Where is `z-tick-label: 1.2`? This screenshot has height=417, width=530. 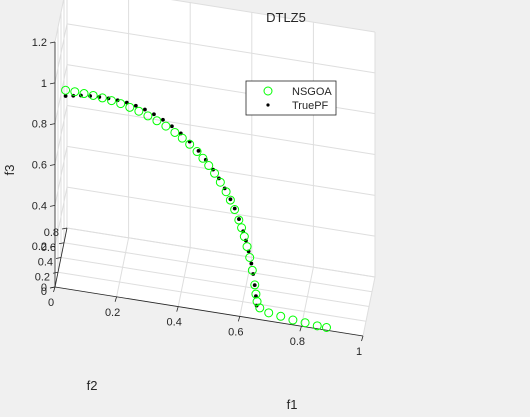 z-tick-label: 1.2 is located at coordinates (39, 43).